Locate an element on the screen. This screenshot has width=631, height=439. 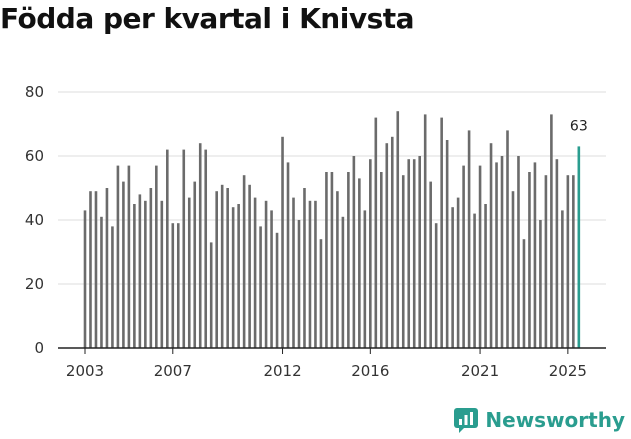
y-axis-ticks: 0 20 40 60 80 is located at coordinates (34, 220).